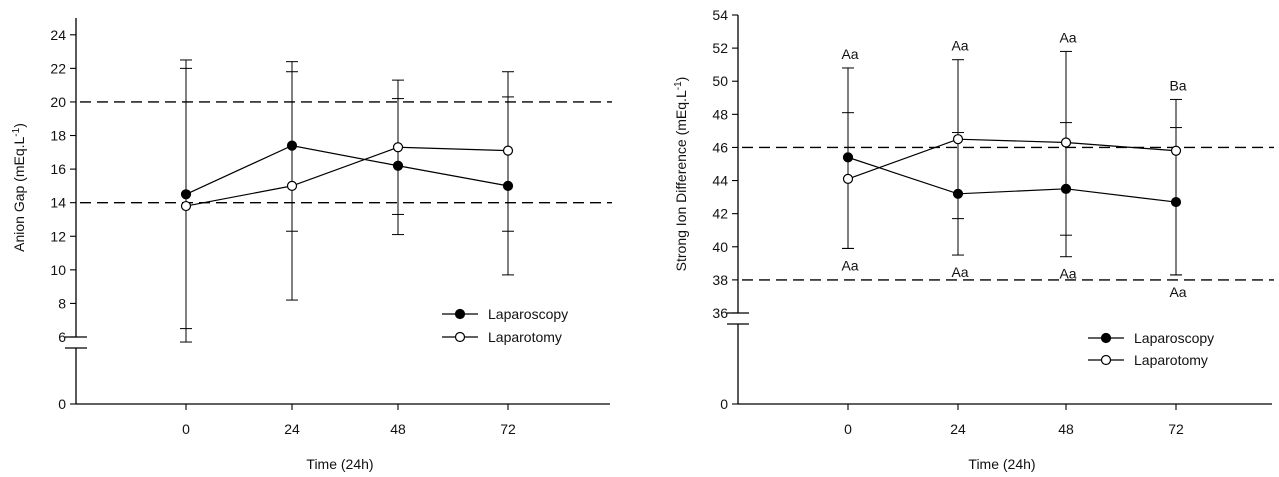 The height and width of the screenshot is (477, 1279). Describe the element at coordinates (720, 48) in the screenshot. I see `y-tick-label: 52` at that location.